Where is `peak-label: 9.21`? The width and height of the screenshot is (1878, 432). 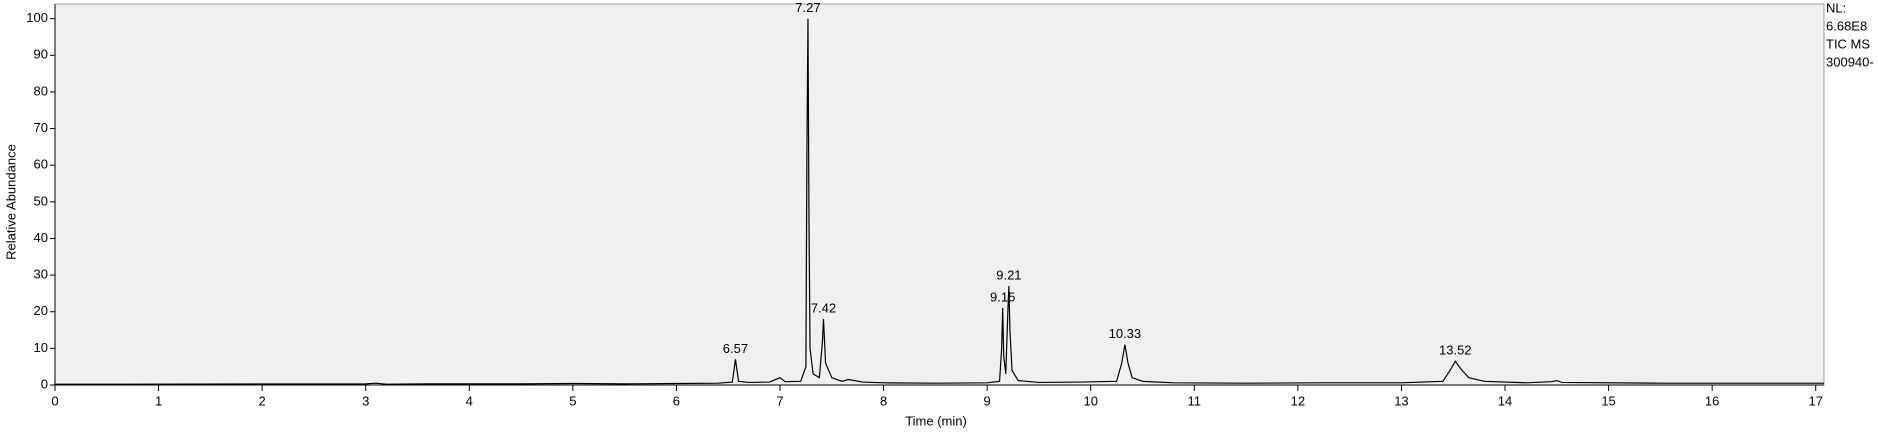
peak-label: 9.21 is located at coordinates (1008, 275).